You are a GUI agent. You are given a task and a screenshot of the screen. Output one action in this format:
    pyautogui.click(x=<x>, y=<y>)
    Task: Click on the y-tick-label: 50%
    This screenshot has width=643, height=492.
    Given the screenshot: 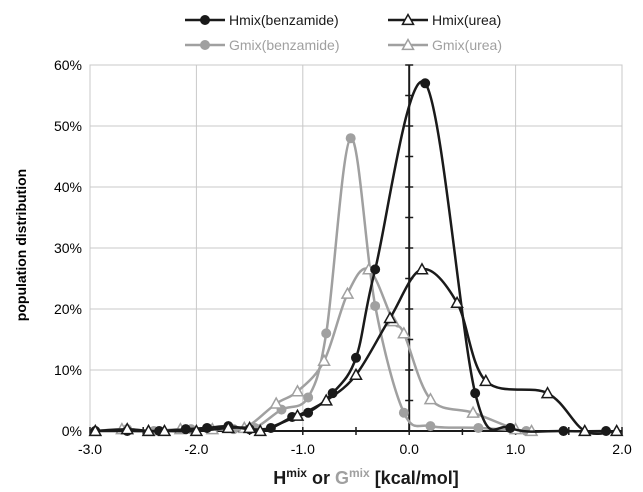 What is the action you would take?
    pyautogui.click(x=68, y=126)
    